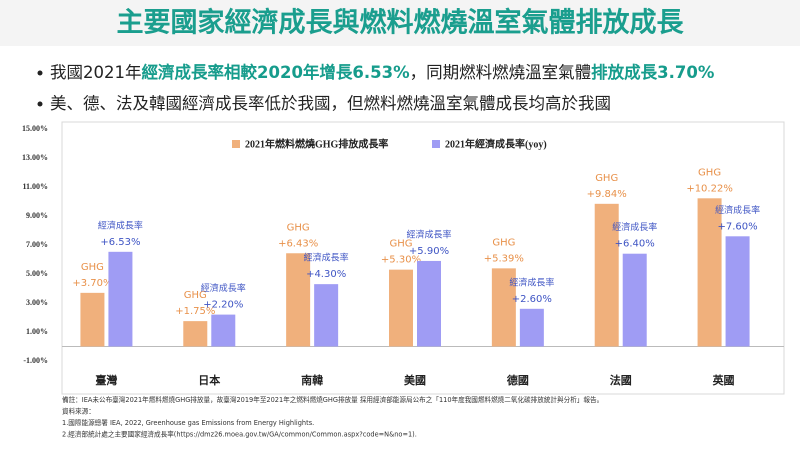 The height and width of the screenshot is (452, 800). I want to click on bullet-segment: ，同期燃料燃燒溫室氣體, so click(501, 72).